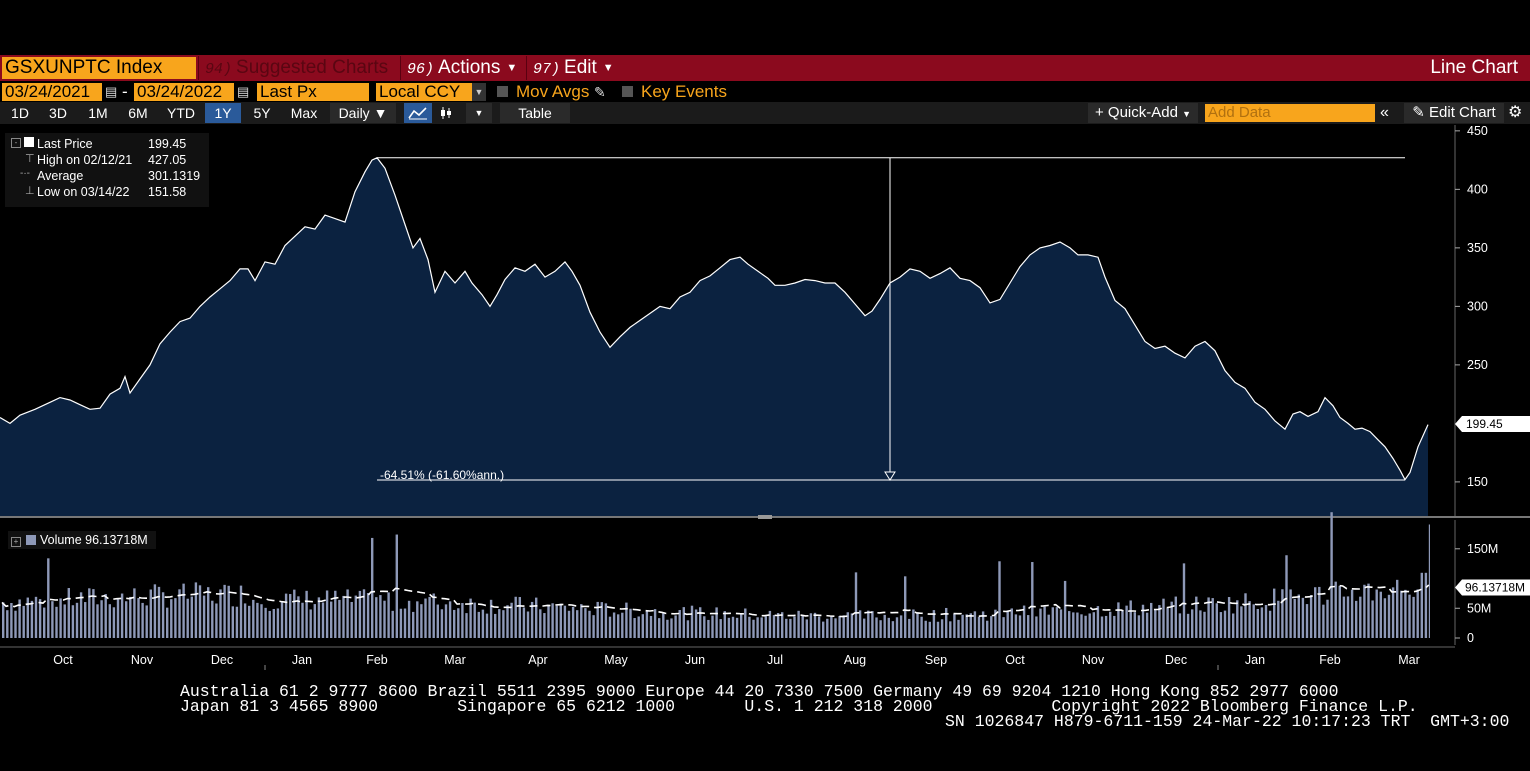 Image resolution: width=1530 pixels, height=771 pixels. What do you see at coordinates (184, 92) in the screenshot?
I see `end-date-input: 03/24/2022` at bounding box center [184, 92].